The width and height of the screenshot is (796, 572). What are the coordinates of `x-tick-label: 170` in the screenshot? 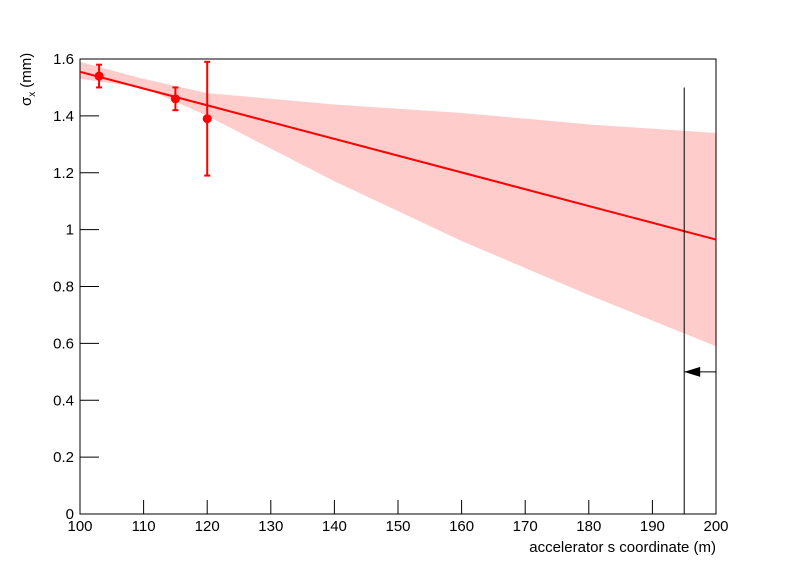 It's located at (525, 526).